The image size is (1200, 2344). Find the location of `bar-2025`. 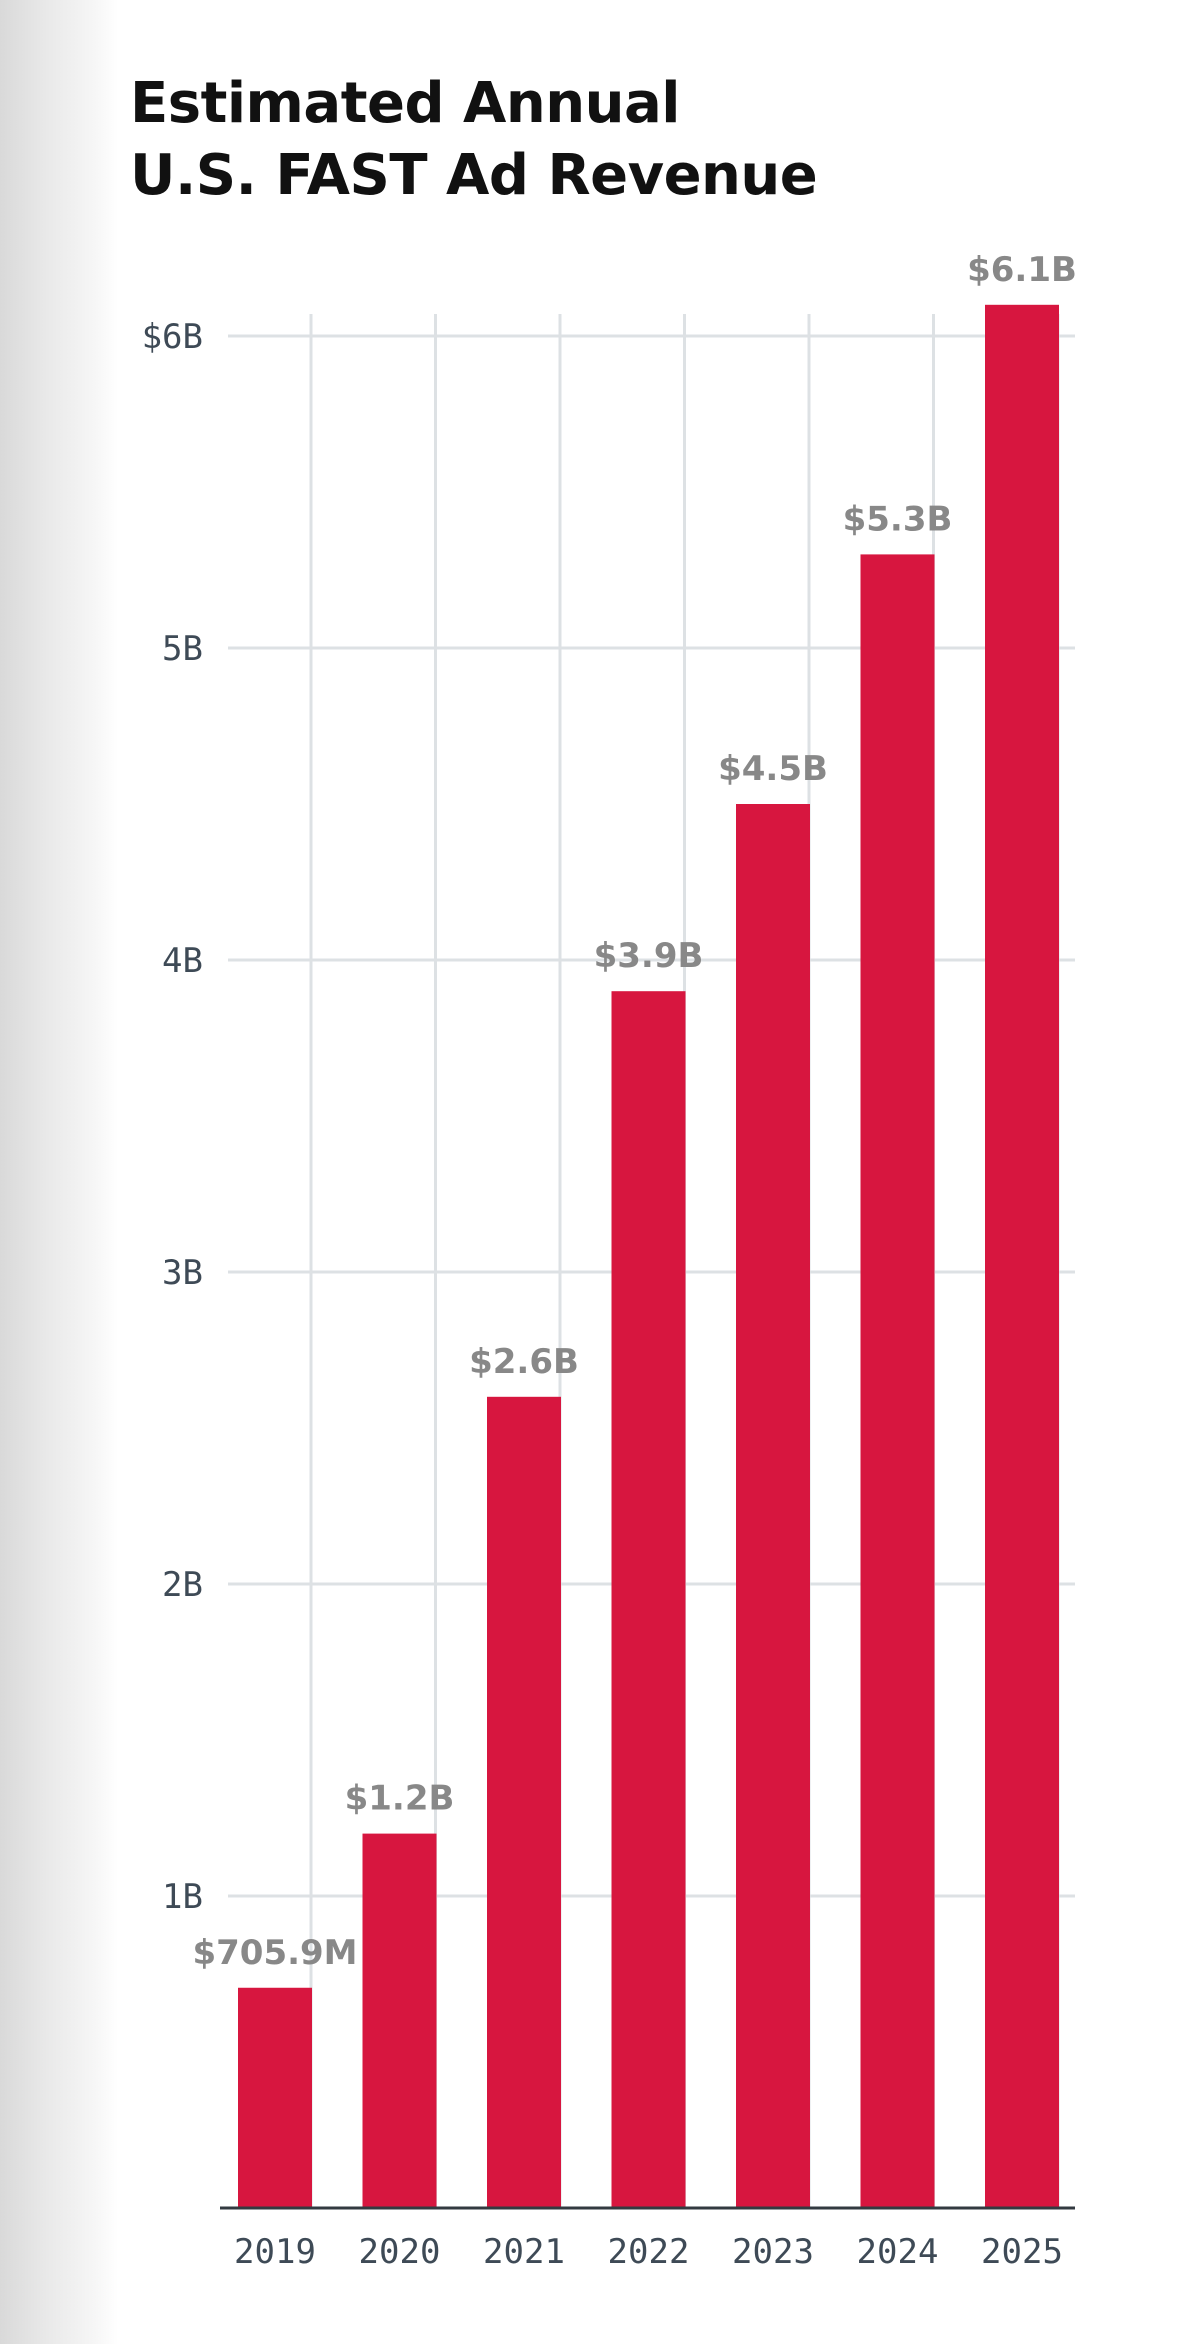

bar-2025 is located at coordinates (1022, 1256).